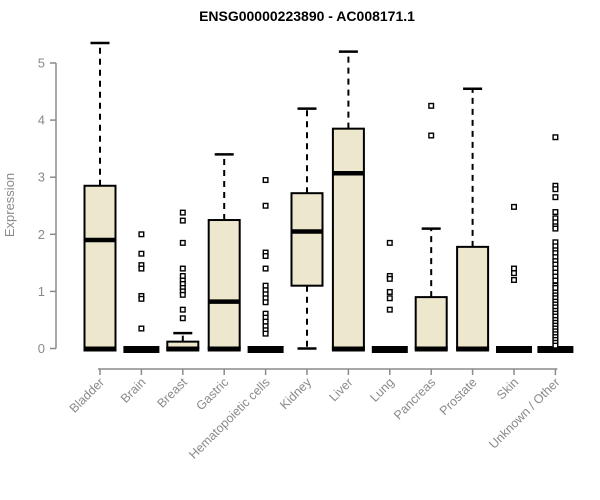 This screenshot has width=600, height=500. What do you see at coordinates (458, 396) in the screenshot?
I see `x-category-label: Prostate` at bounding box center [458, 396].